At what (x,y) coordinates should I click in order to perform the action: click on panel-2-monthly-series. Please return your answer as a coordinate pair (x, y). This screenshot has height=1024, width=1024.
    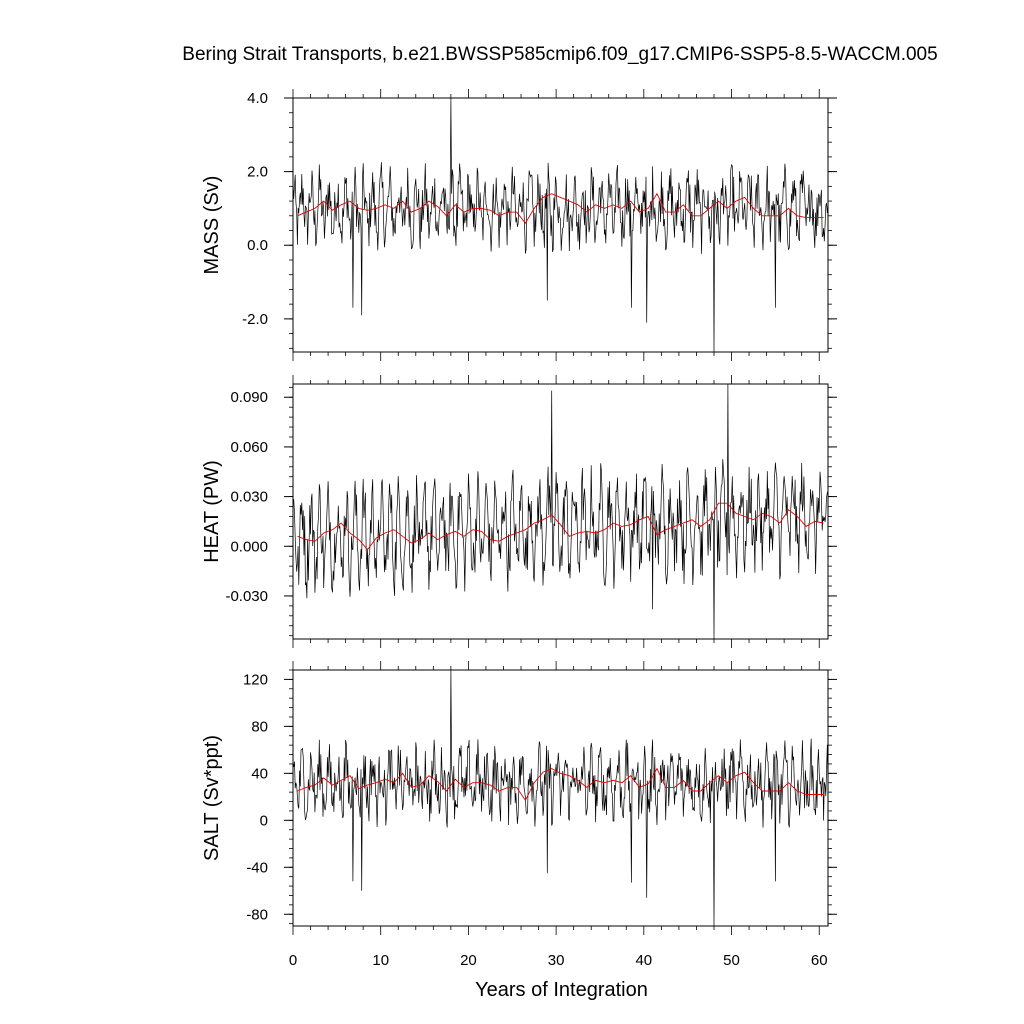
    Looking at the image, I should click on (560, 511).